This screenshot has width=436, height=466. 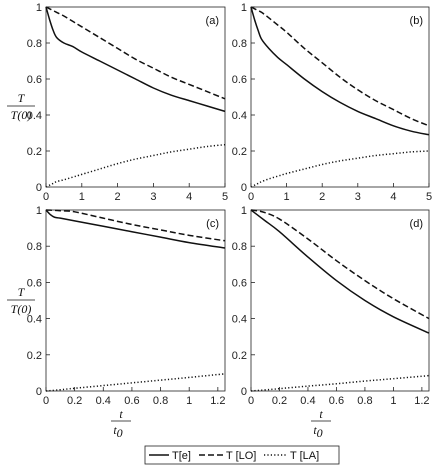 I want to click on legend-label: T [LO], so click(x=241, y=456).